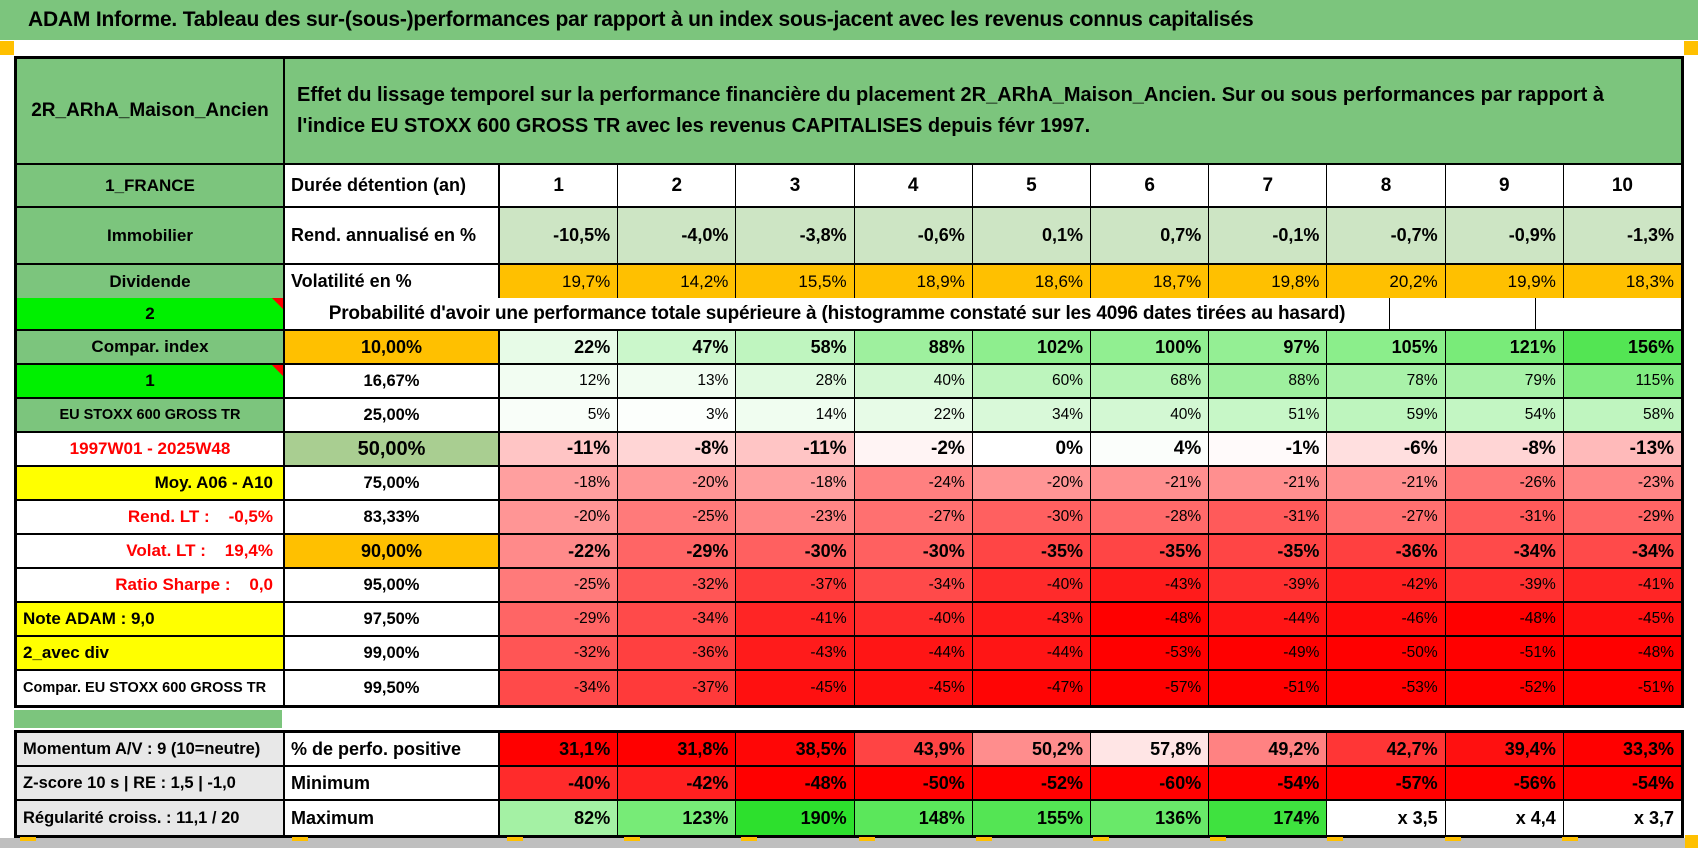  What do you see at coordinates (151, 185) in the screenshot?
I see `region-label-cell: 1_FRANCE` at bounding box center [151, 185].